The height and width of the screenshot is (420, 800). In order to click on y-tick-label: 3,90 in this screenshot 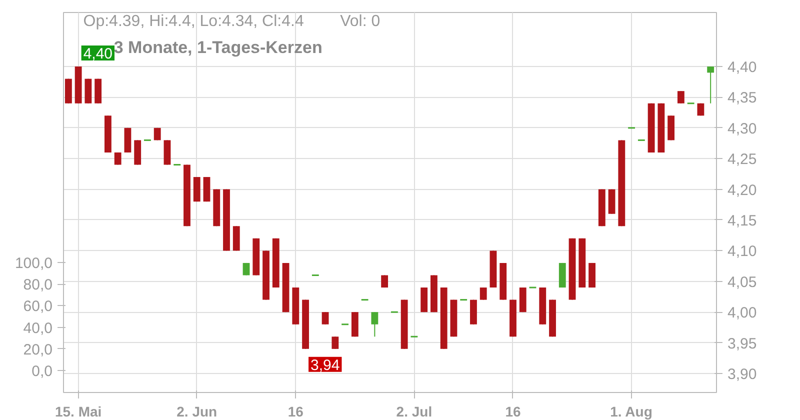, I will do `click(742, 374)`.